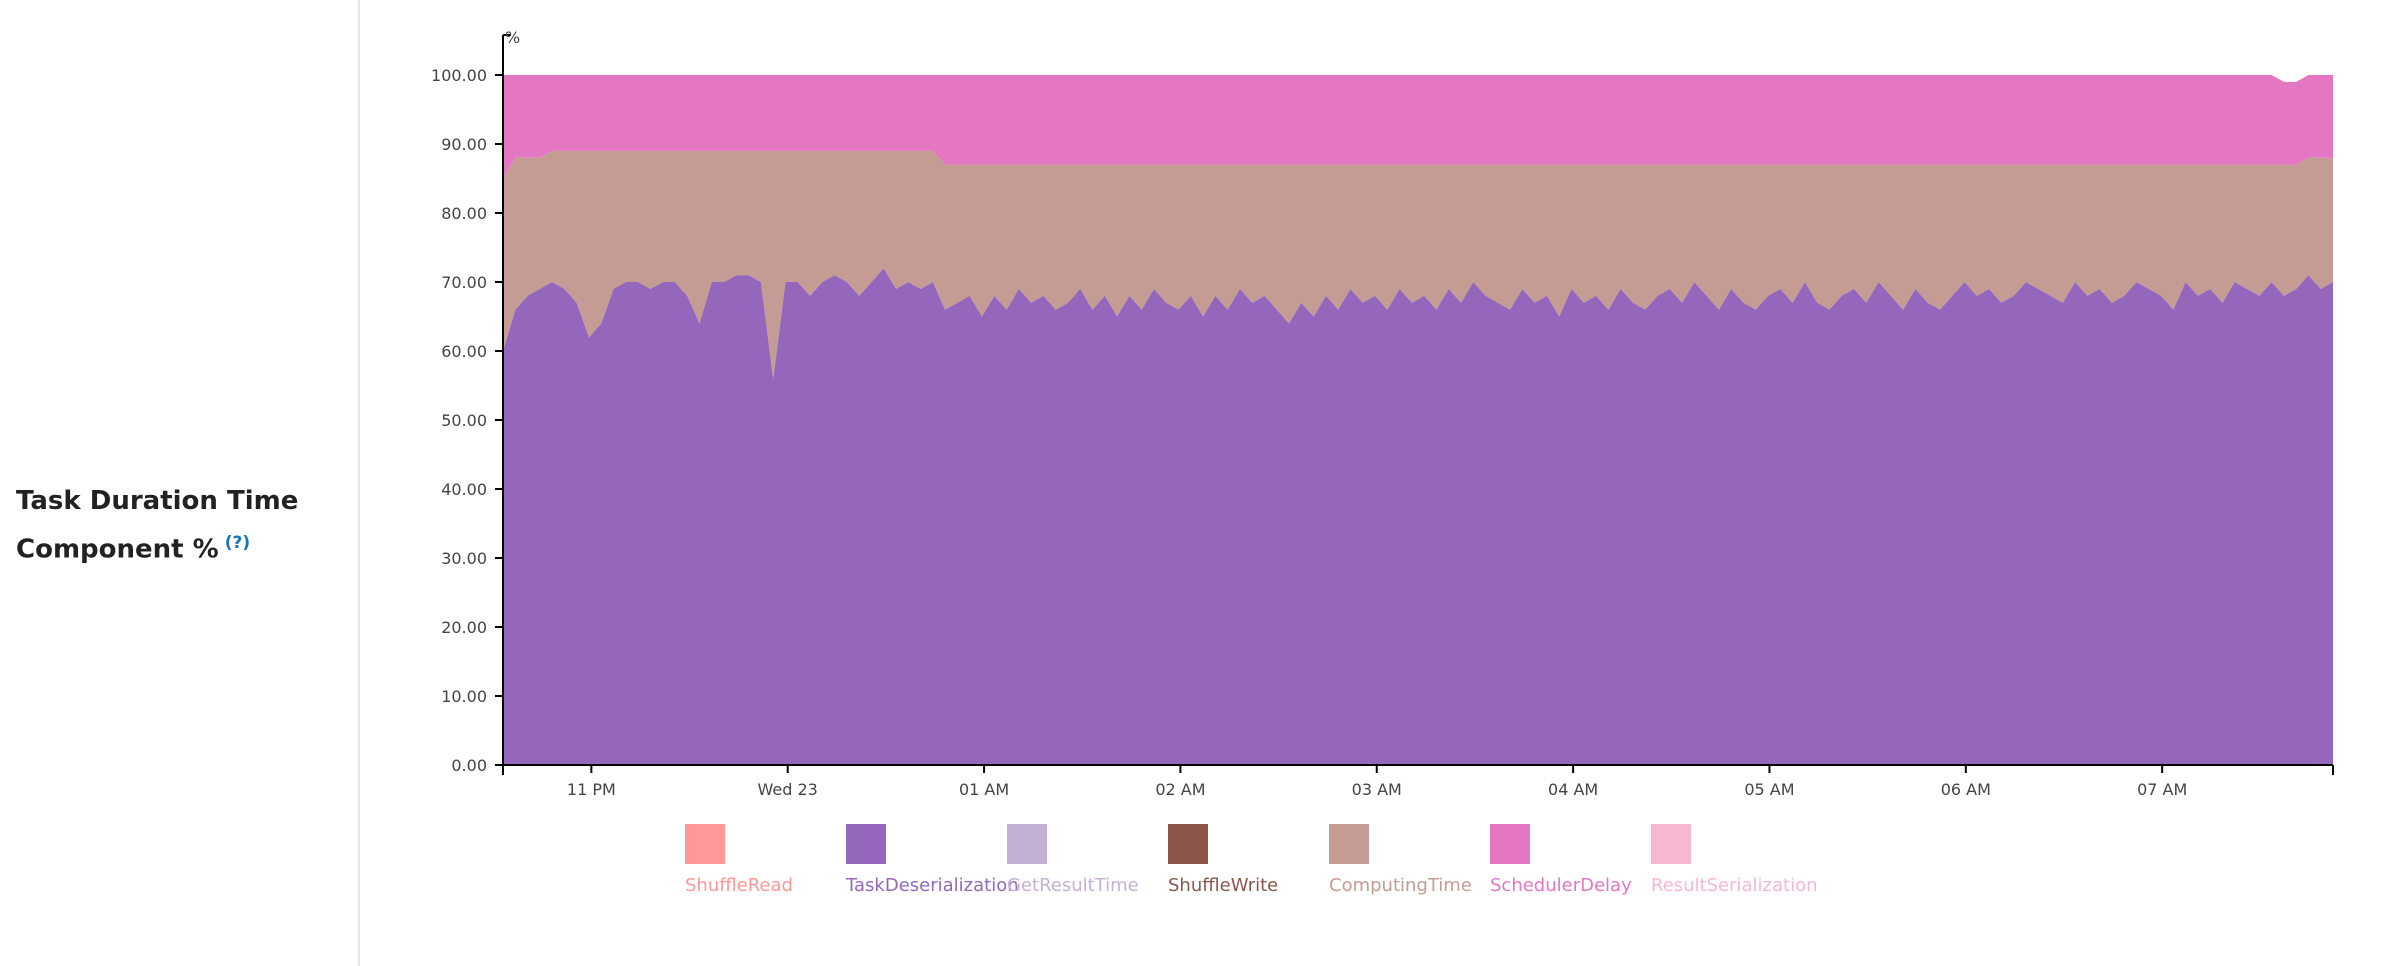 The height and width of the screenshot is (966, 2400). Describe the element at coordinates (1671, 844) in the screenshot. I see `legend-swatch-resultserialization` at that location.